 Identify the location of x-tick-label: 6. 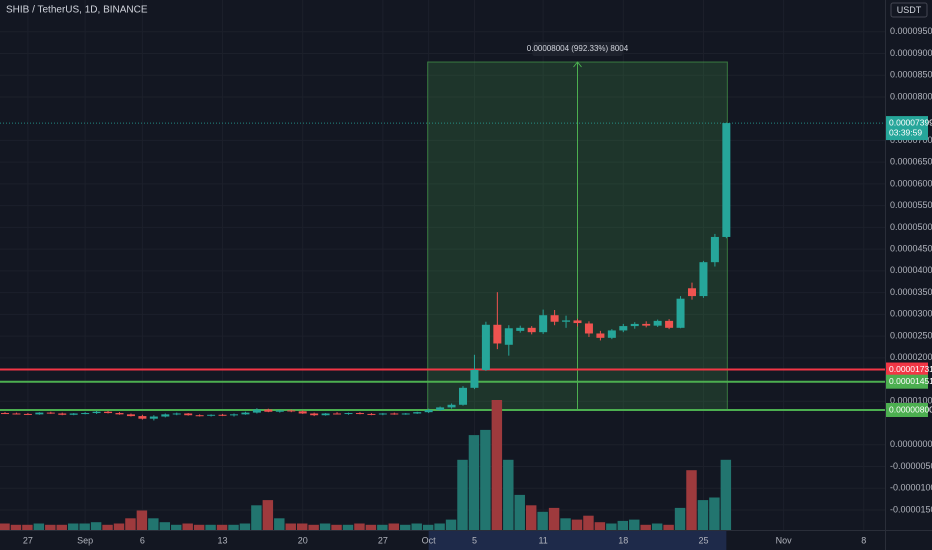
(142, 540).